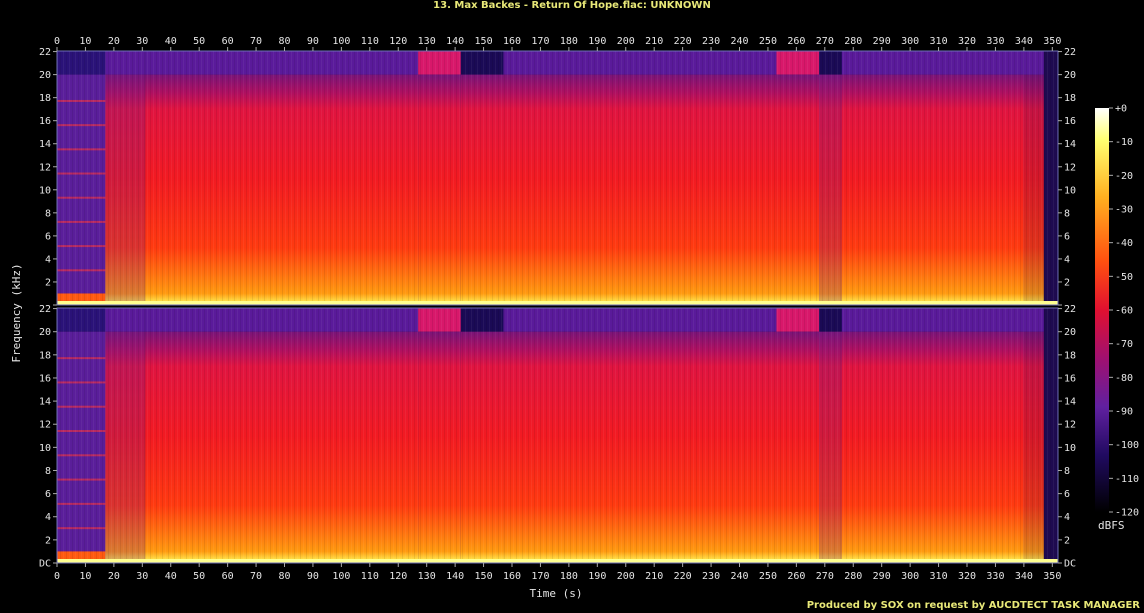 This screenshot has height=613, width=1144. What do you see at coordinates (1124, 210) in the screenshot?
I see `colorbar-tick-label: -30` at bounding box center [1124, 210].